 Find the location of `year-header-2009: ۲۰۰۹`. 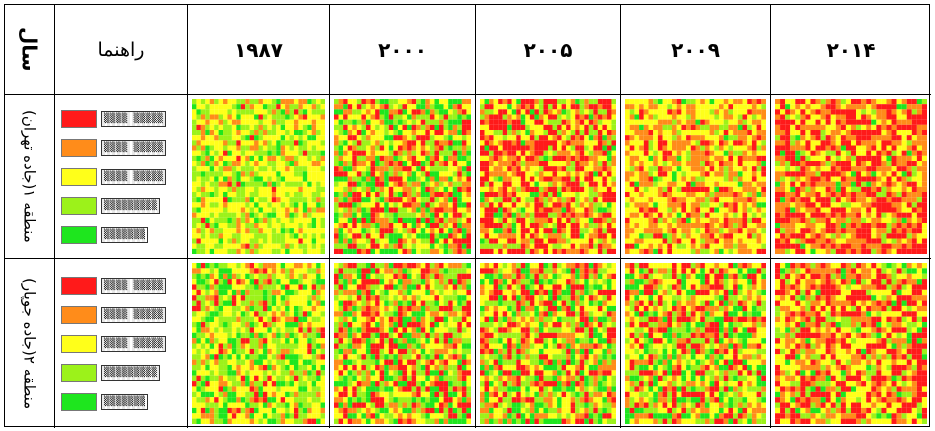

year-header-2009: ۲۰۰۹ is located at coordinates (696, 50).